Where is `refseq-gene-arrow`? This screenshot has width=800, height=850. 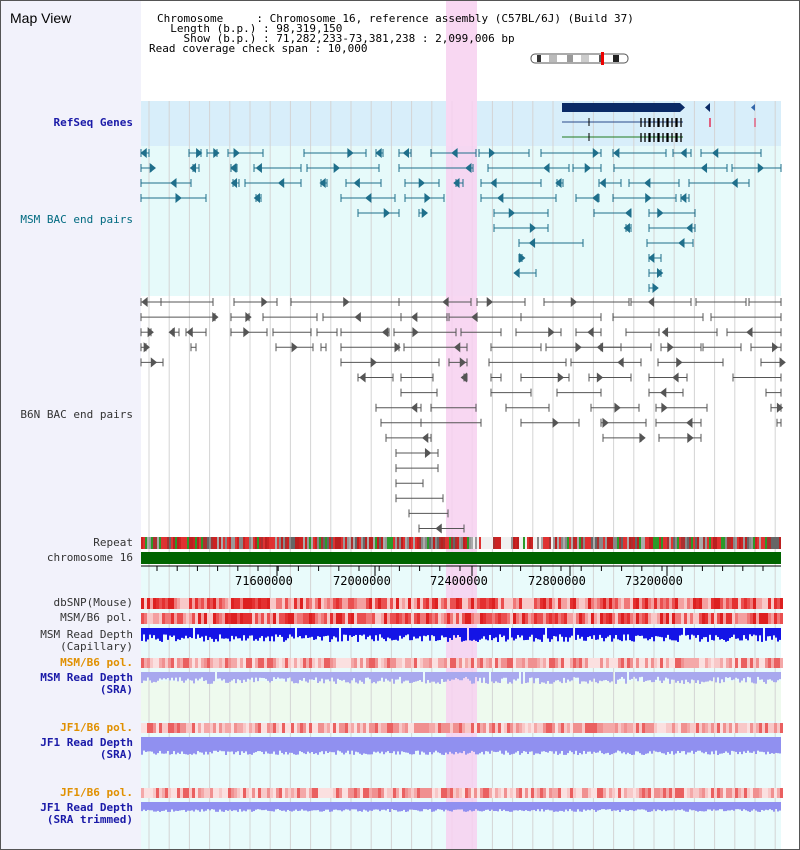
refseq-gene-arrow is located at coordinates (753, 107).